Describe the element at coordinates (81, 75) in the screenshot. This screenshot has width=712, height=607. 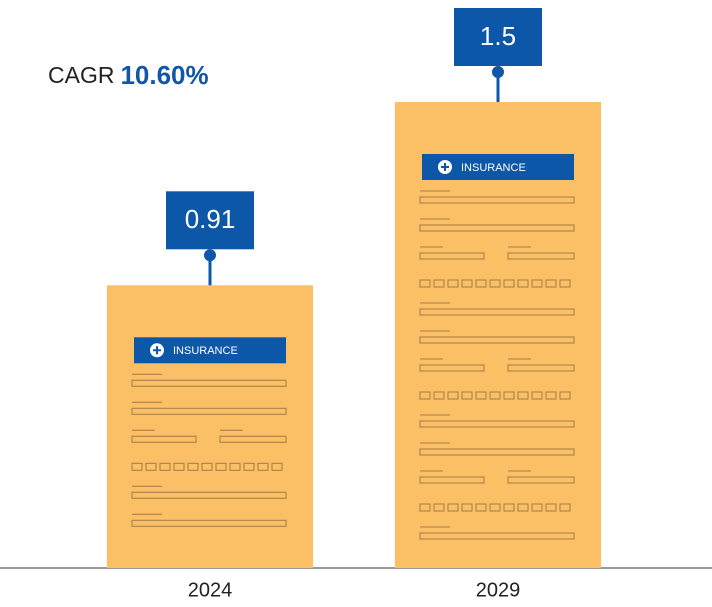
I see `cagr-label: CAGR` at that location.